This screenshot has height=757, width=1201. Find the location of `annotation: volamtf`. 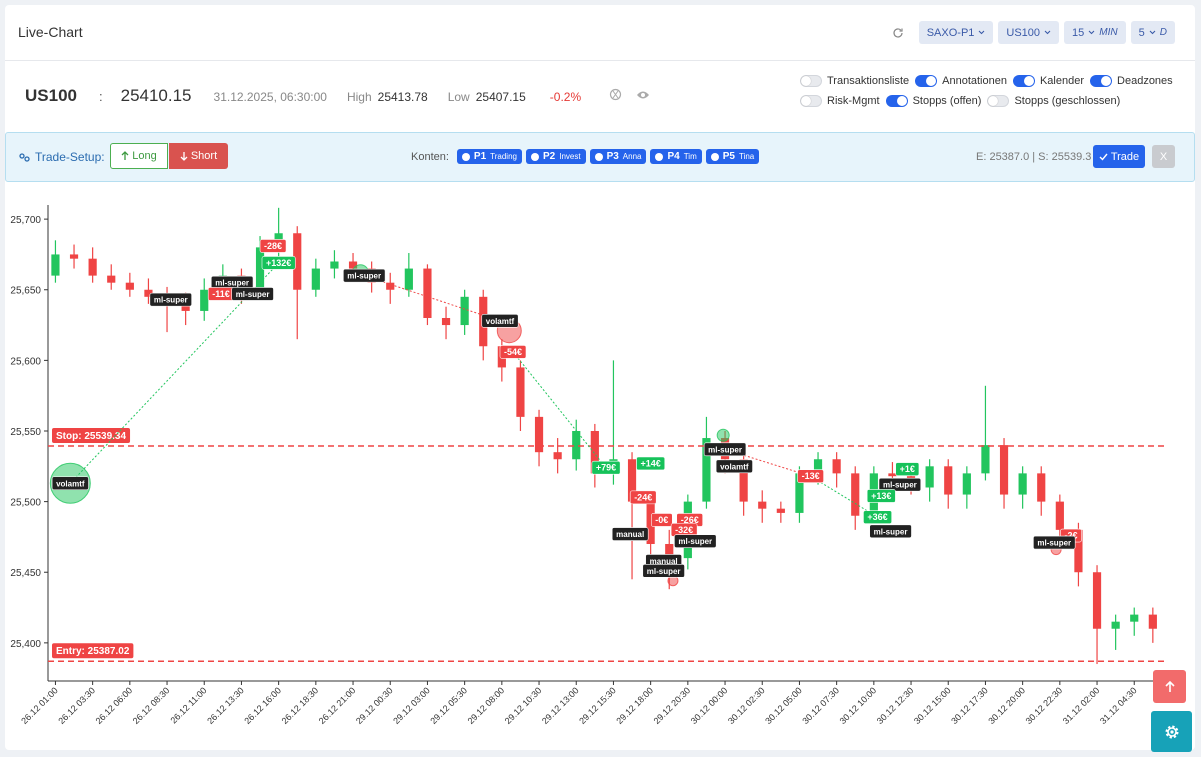

annotation: volamtf is located at coordinates (734, 466).